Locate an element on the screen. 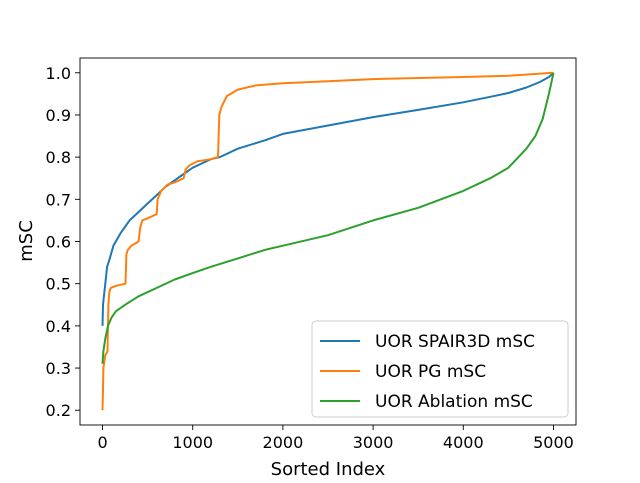 This screenshot has width=640, height=483. y-tick-label: 0.6 is located at coordinates (58, 242).